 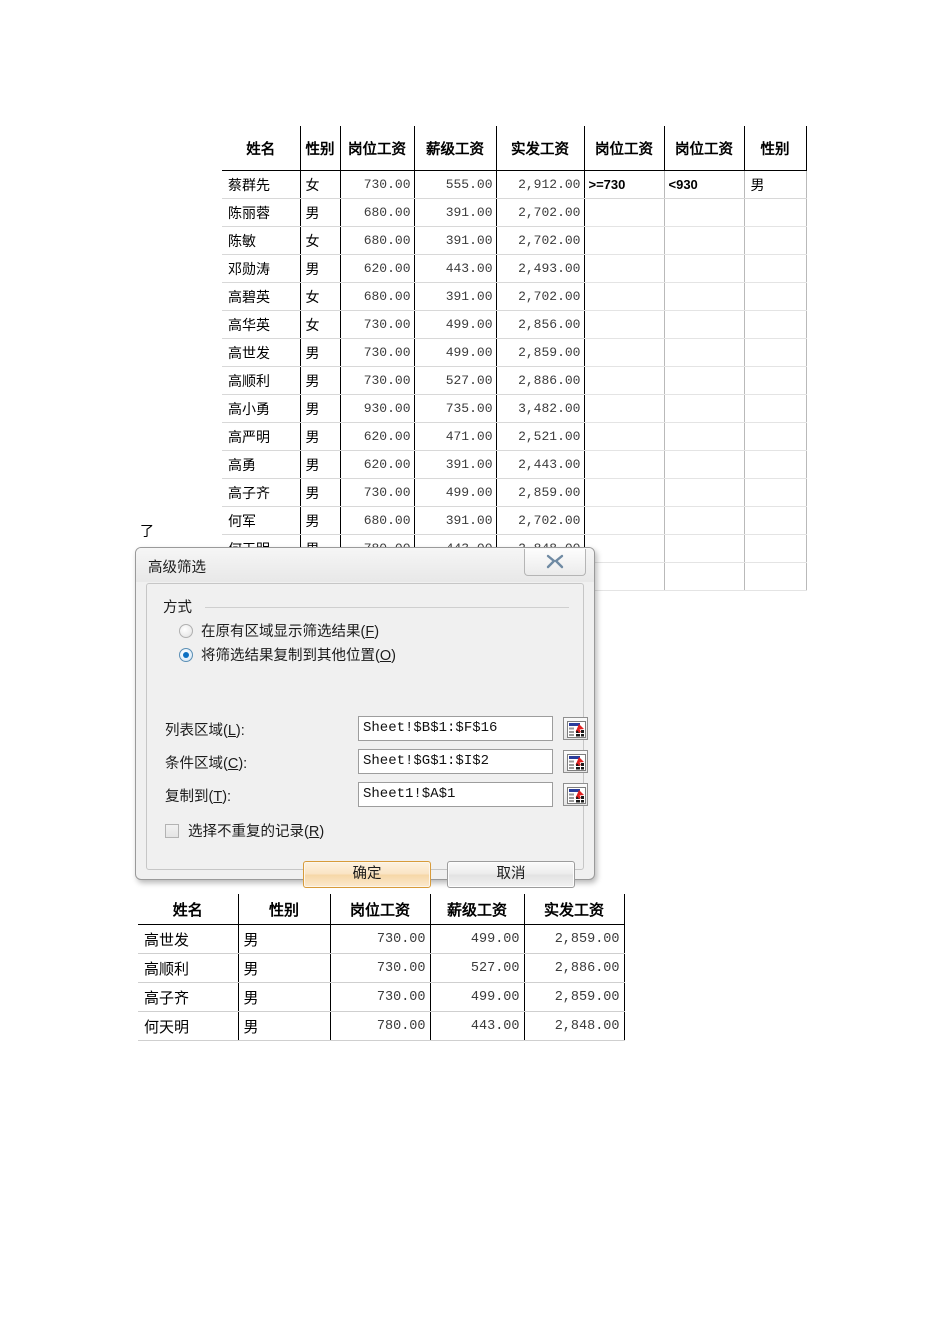 I want to click on range-picker-icon-list, so click(x=575, y=728).